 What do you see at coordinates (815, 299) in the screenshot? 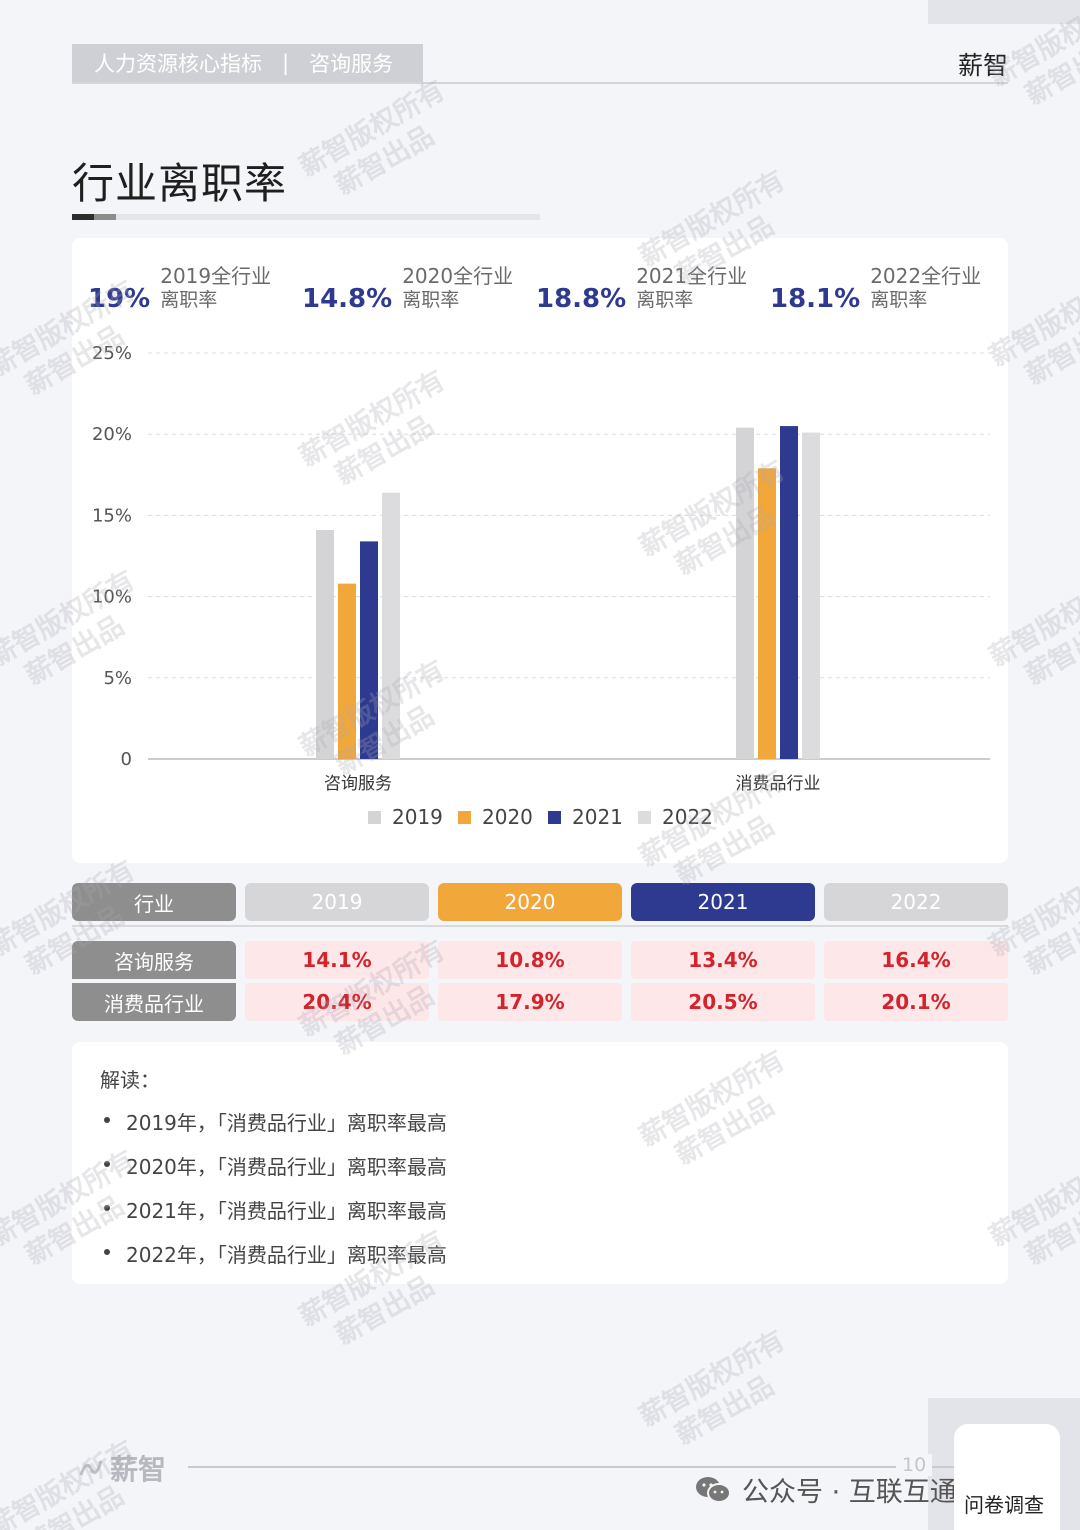
I see `kpi-value: 18.1%` at bounding box center [815, 299].